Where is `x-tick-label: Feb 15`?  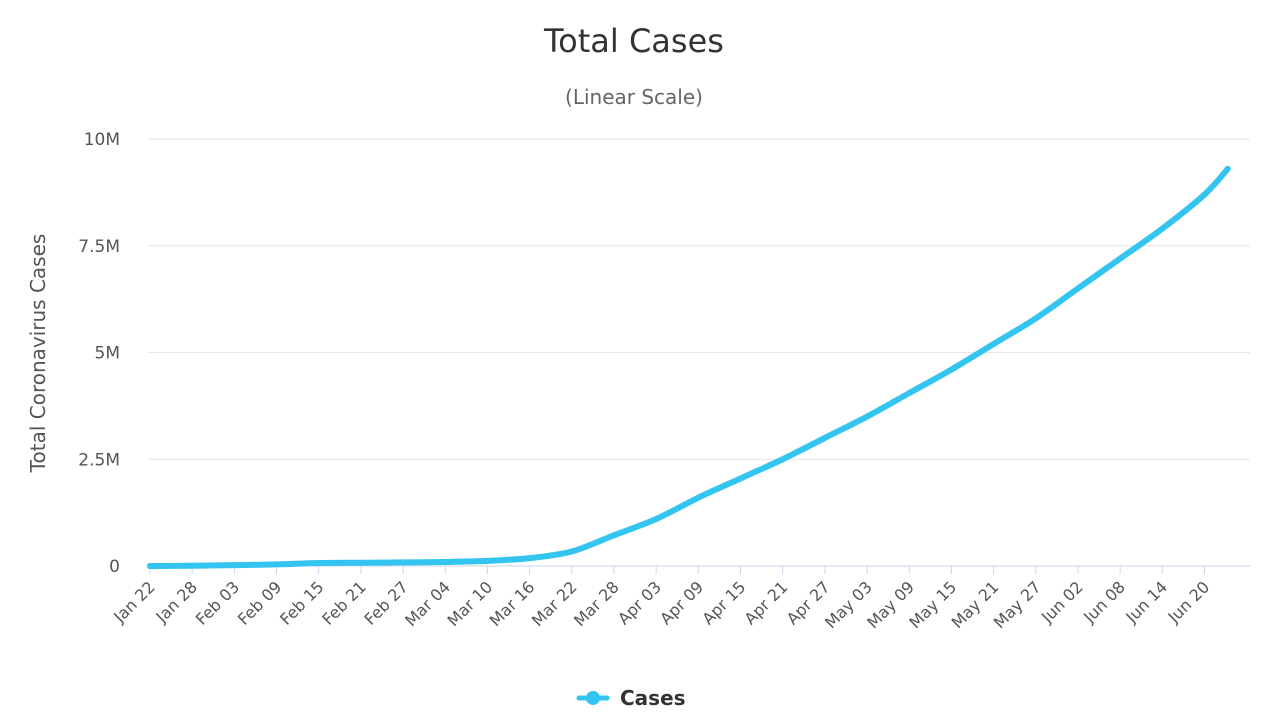
x-tick-label: Feb 15 is located at coordinates (301, 602).